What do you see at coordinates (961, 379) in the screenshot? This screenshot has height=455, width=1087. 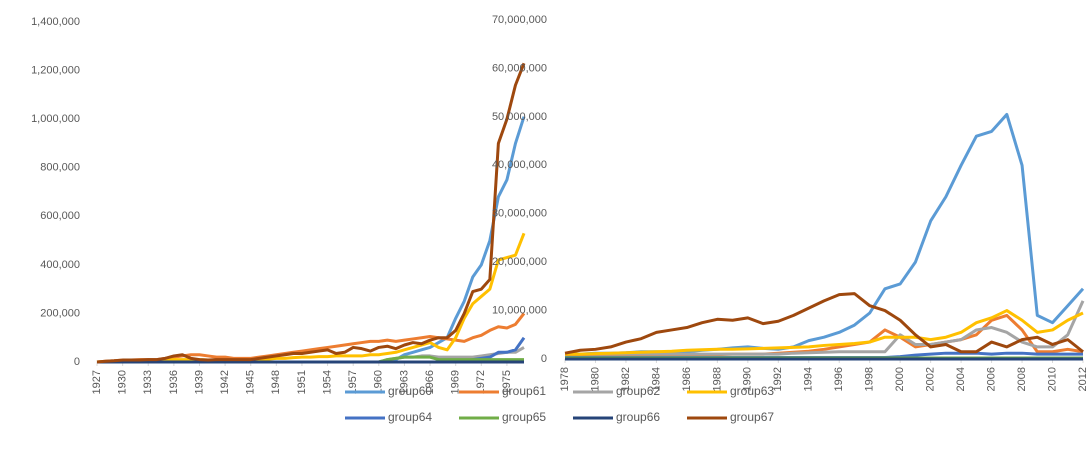 I see `x-tick-label: 2004` at bounding box center [961, 379].